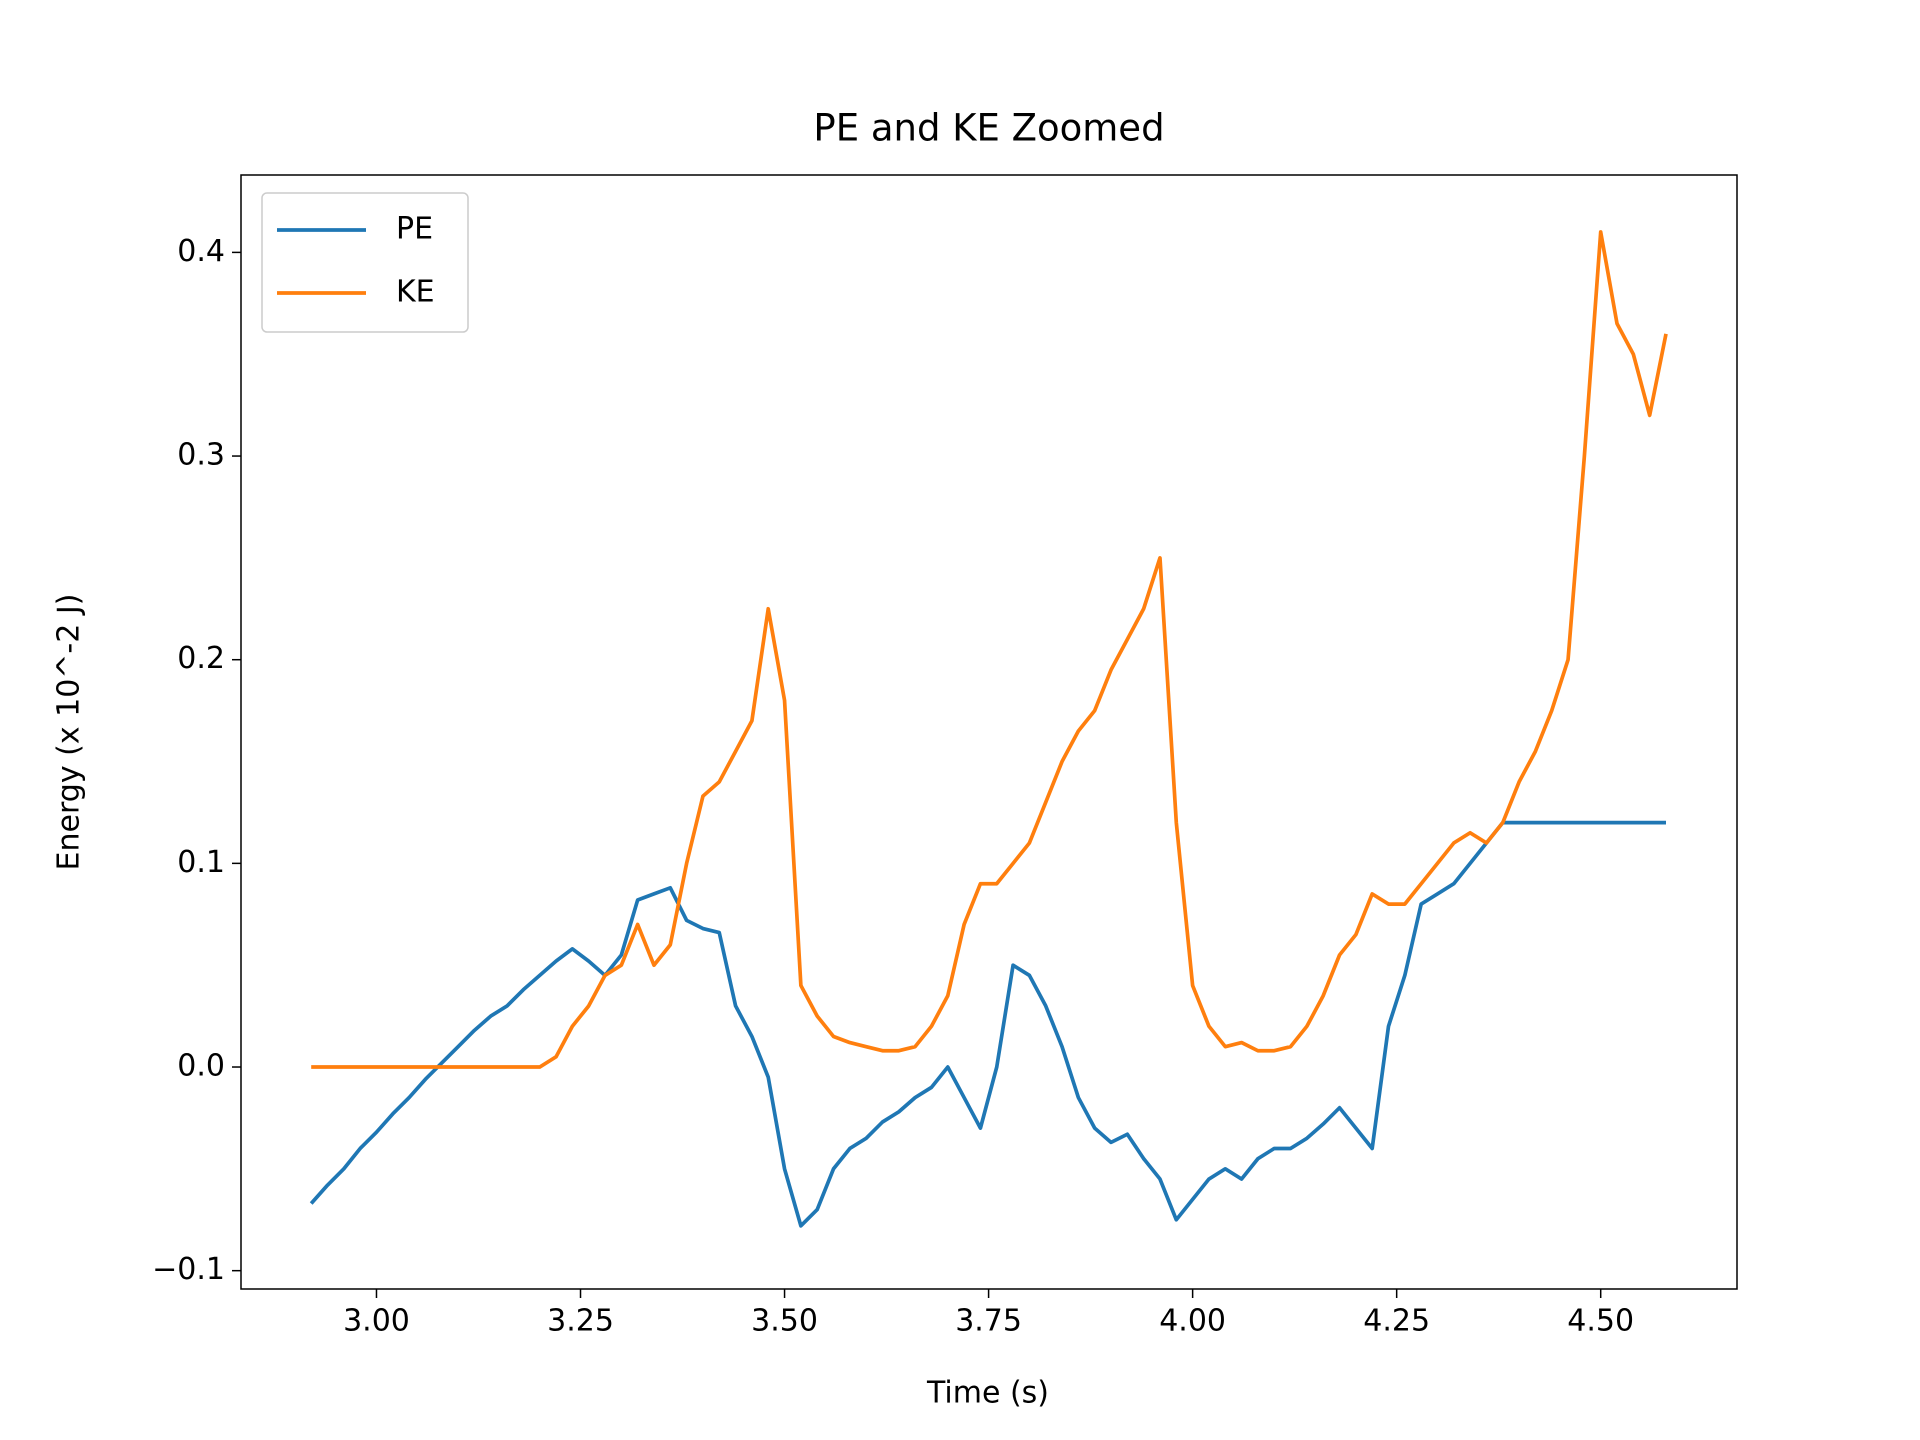  Describe the element at coordinates (988, 128) in the screenshot. I see `chart-title: PE and KE Zoomed` at that location.